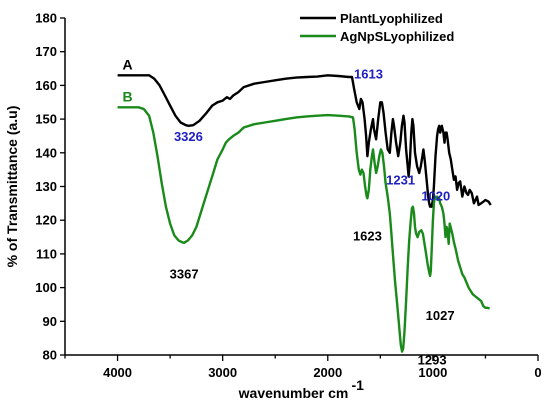  Describe the element at coordinates (46, 119) in the screenshot. I see `y-tick-label: 150` at that location.